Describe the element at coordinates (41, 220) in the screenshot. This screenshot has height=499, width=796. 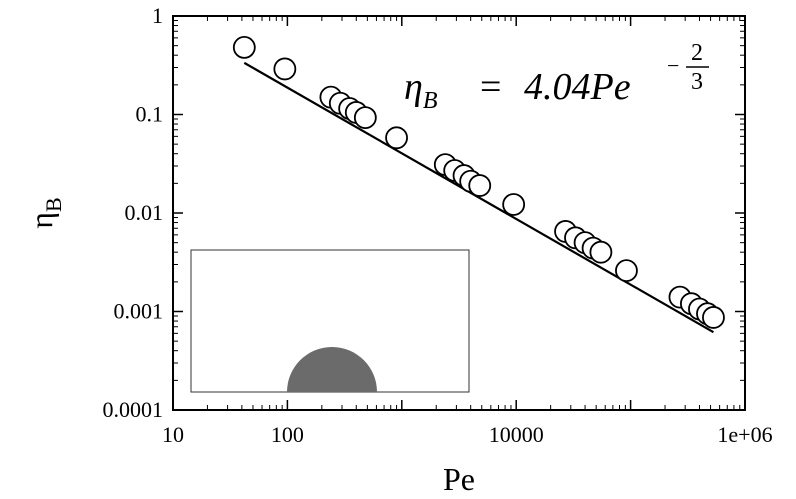
I see `y-axis-title-symbol: η` at that location.